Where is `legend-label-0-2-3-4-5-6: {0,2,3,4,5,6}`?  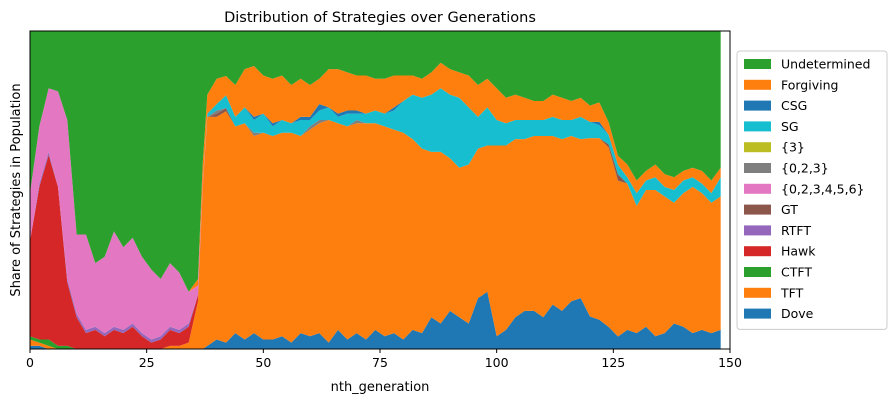 legend-label-0-2-3-4-5-6: {0,2,3,4,5,6} is located at coordinates (823, 188).